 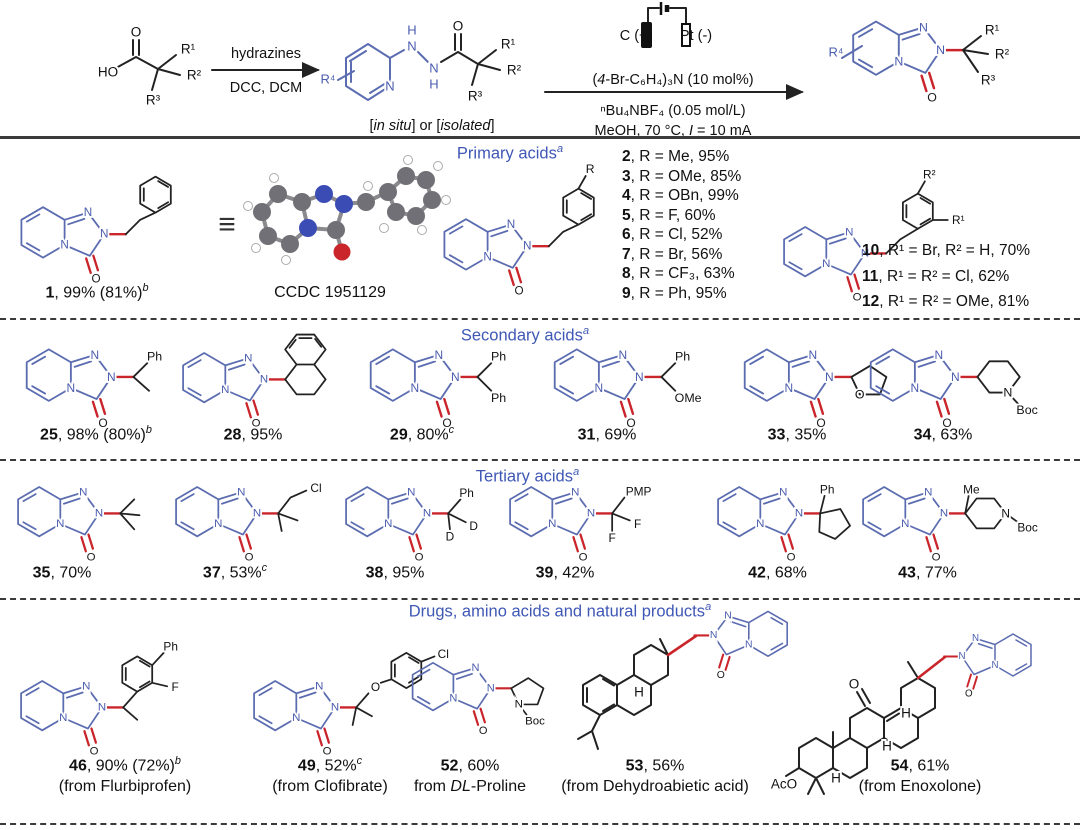 I want to click on compound-43-label: 43, 77%, so click(x=927, y=573).